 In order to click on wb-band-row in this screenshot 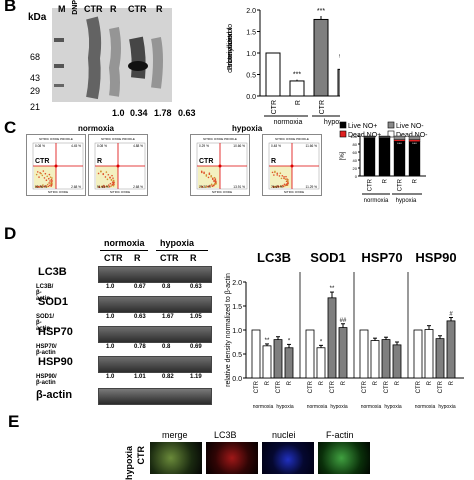, I will do `click(155, 304)`.